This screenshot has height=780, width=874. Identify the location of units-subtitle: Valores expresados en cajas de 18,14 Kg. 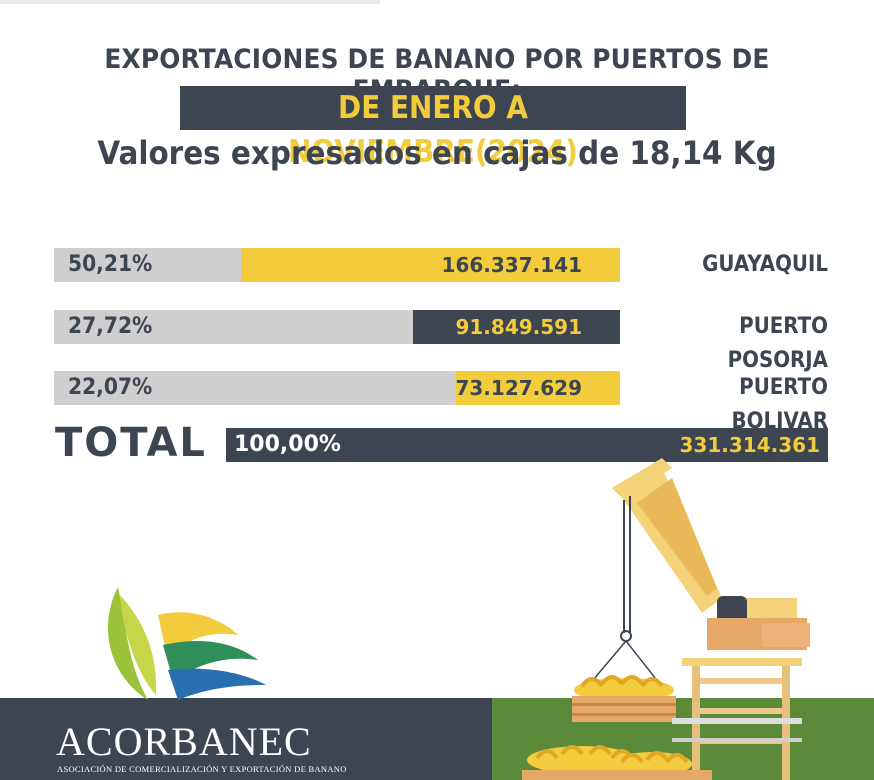
(437, 153).